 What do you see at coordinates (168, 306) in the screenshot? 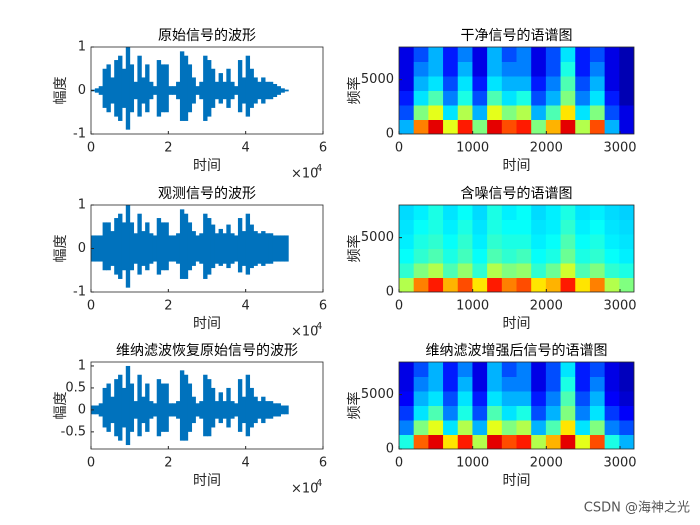
I see `x-tick-label: 2` at bounding box center [168, 306].